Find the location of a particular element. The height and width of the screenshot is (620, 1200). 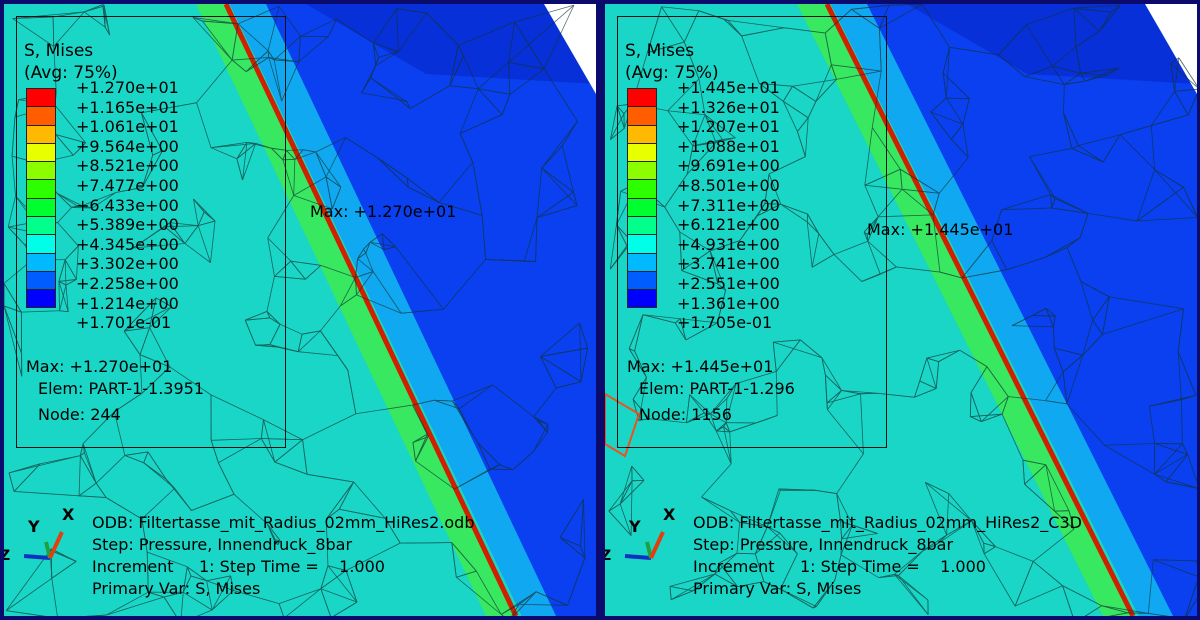

legend-value: +1.326e+01 is located at coordinates (728, 107).